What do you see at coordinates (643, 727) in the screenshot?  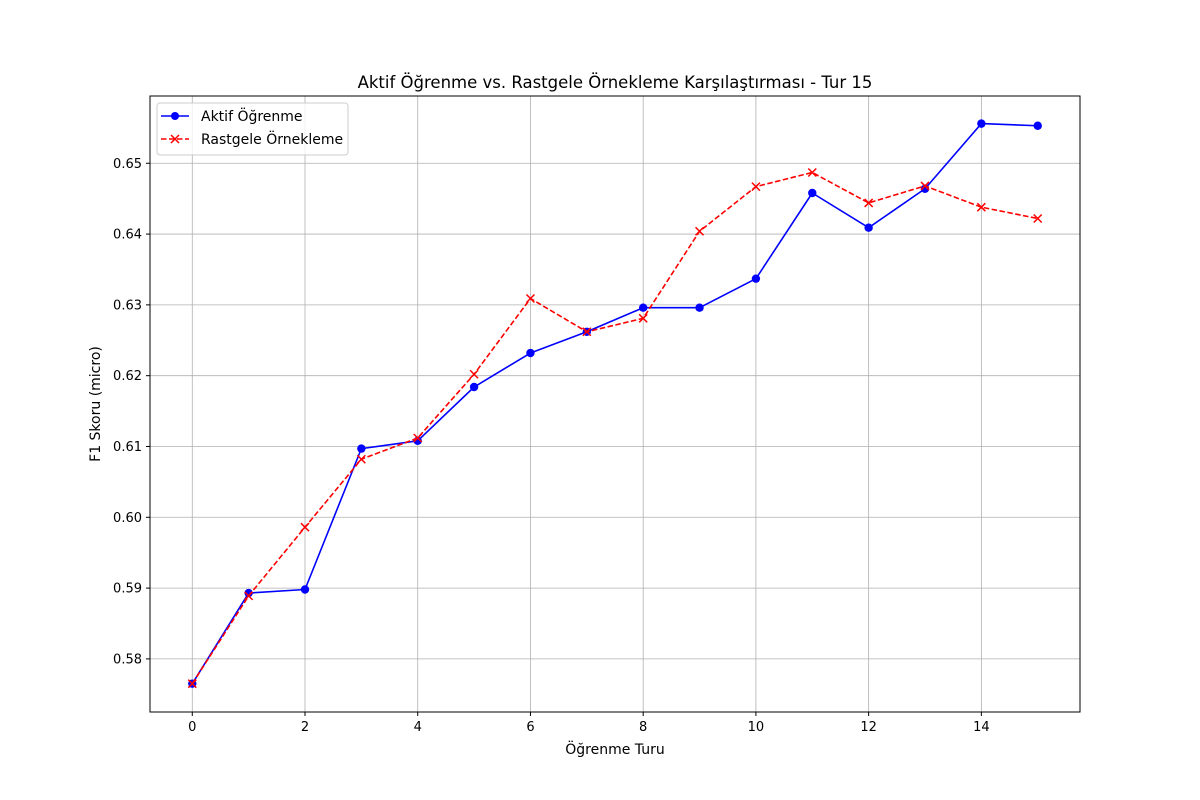 I see `x-tick-label: 8` at bounding box center [643, 727].